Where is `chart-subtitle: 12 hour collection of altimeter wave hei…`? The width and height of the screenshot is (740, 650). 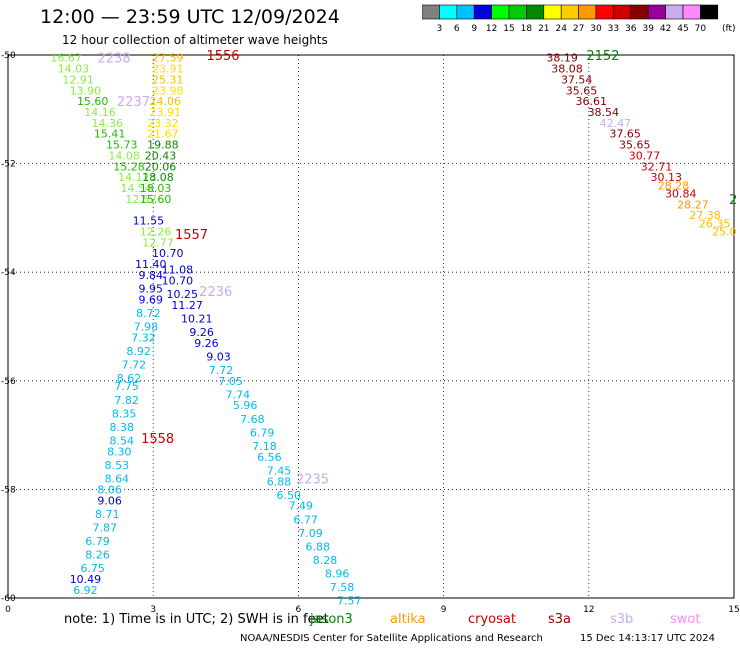
chart-subtitle: 12 hour collection of altimeter wave hei… is located at coordinates (195, 40).